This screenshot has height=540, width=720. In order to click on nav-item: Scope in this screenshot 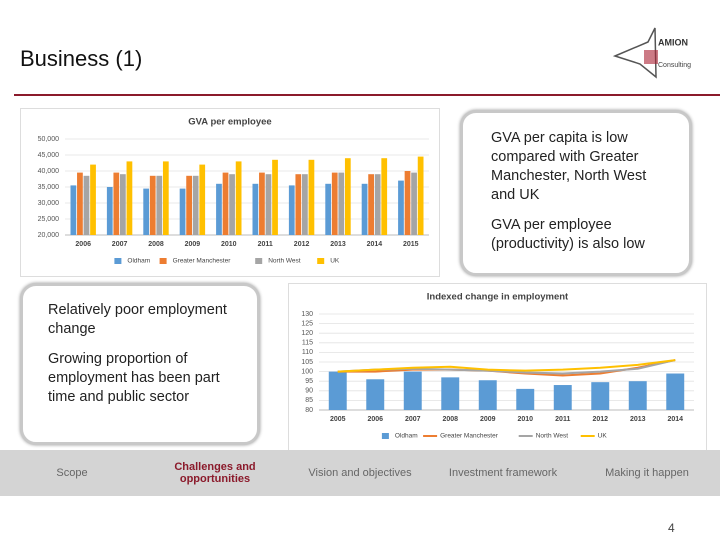, I will do `click(72, 473)`.